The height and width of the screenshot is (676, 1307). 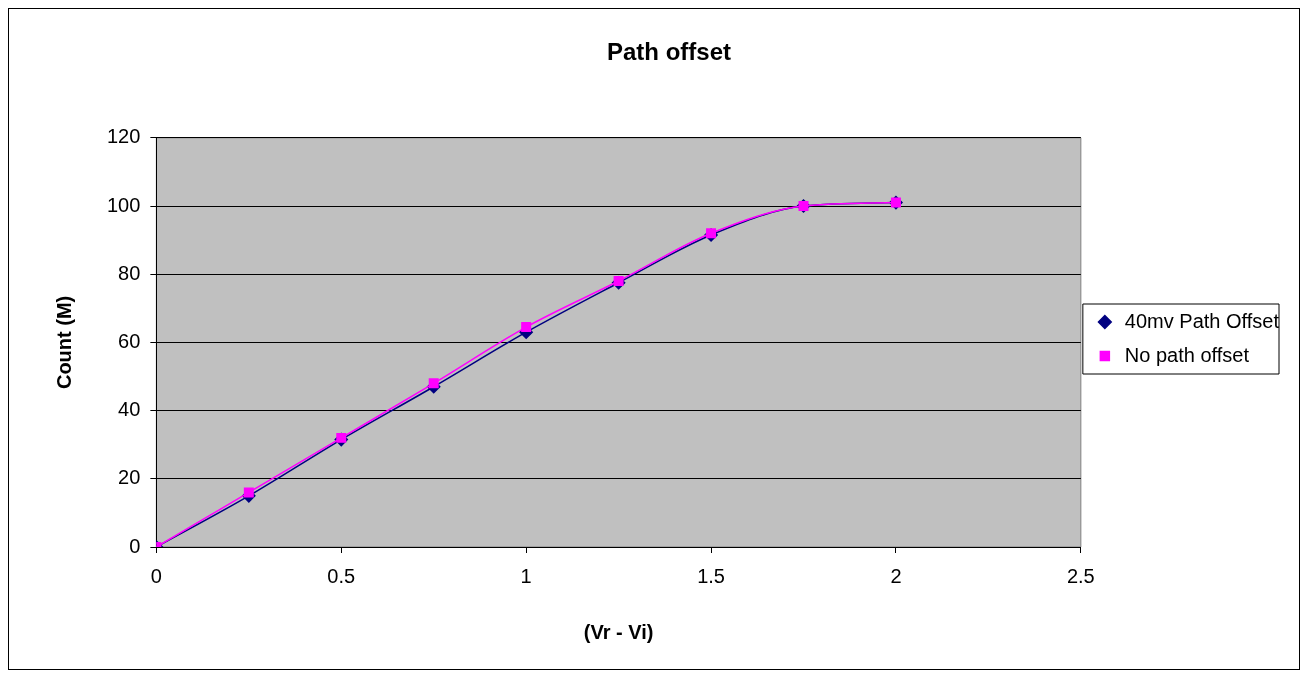 I want to click on x-tick-label: 2, so click(x=896, y=575).